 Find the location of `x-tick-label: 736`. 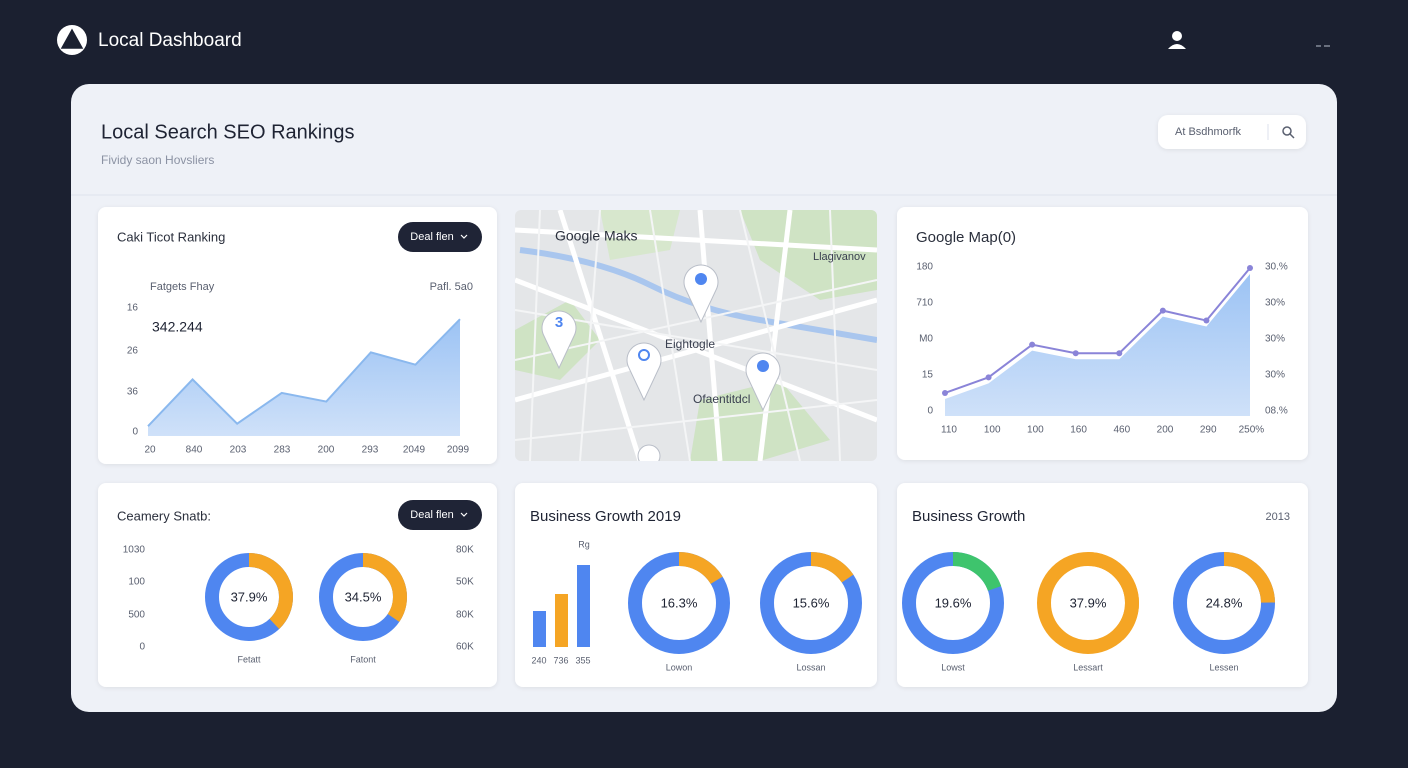

x-tick-label: 736 is located at coordinates (560, 660).